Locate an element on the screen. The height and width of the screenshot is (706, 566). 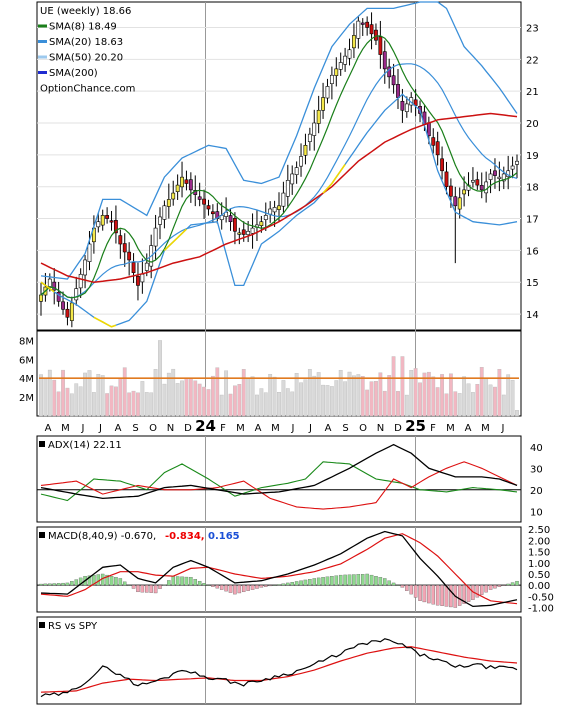
plus-di-line is located at coordinates (279, 481).